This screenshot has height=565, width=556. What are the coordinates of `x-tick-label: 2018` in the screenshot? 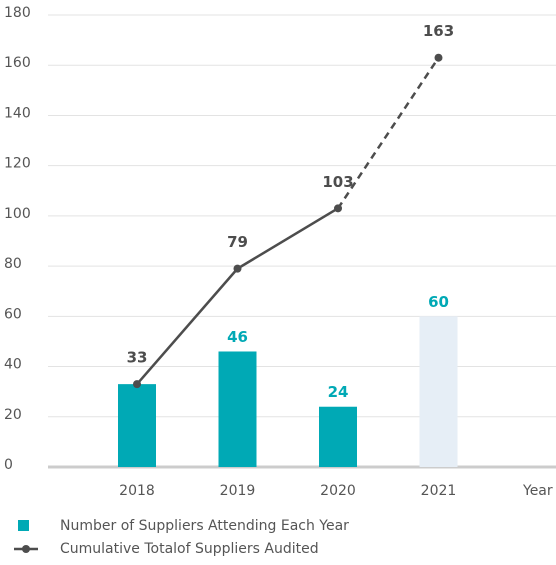 It's located at (137, 491).